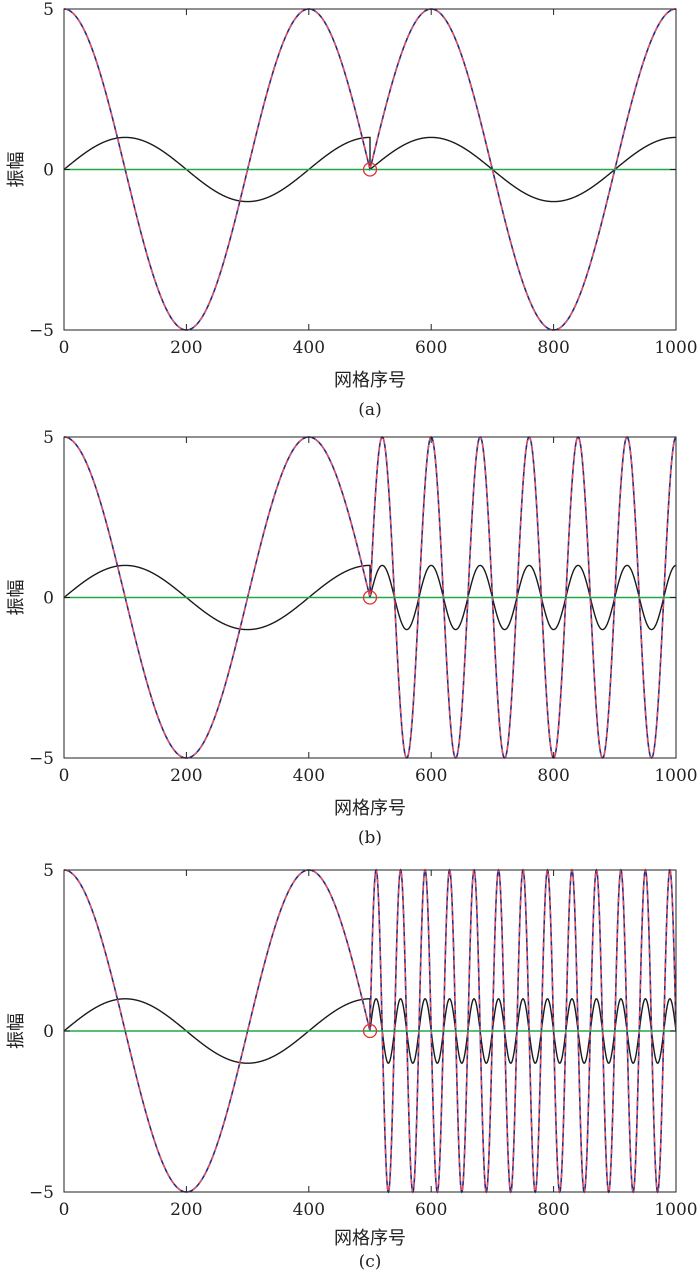 The width and height of the screenshot is (700, 1277). What do you see at coordinates (369, 410) in the screenshot?
I see `panel-caption: (a)` at bounding box center [369, 410].